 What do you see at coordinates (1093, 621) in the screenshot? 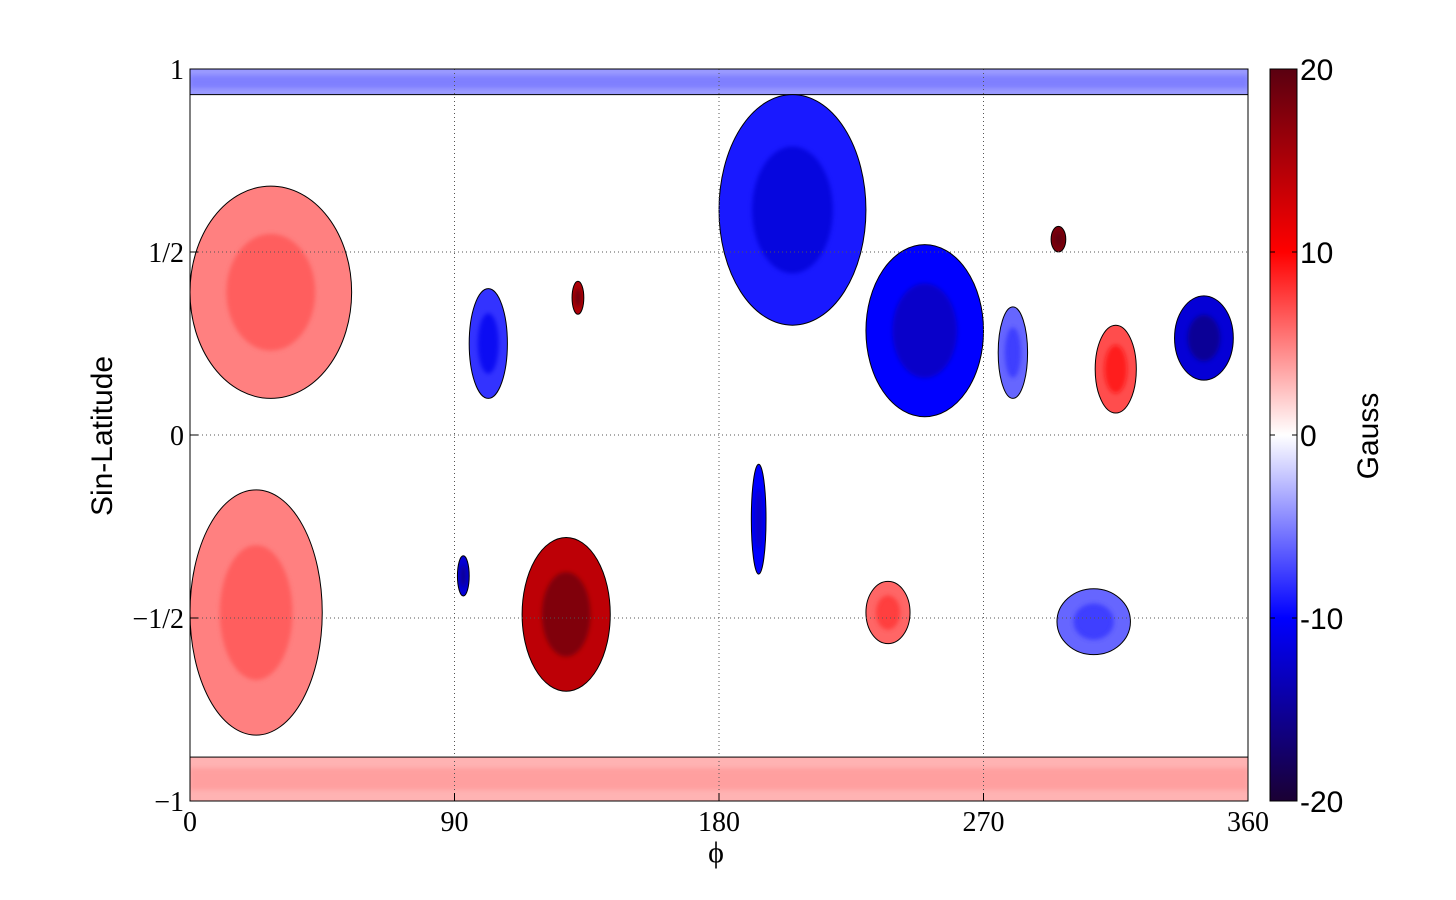
I see `region-core-south-east-negative` at bounding box center [1093, 621].